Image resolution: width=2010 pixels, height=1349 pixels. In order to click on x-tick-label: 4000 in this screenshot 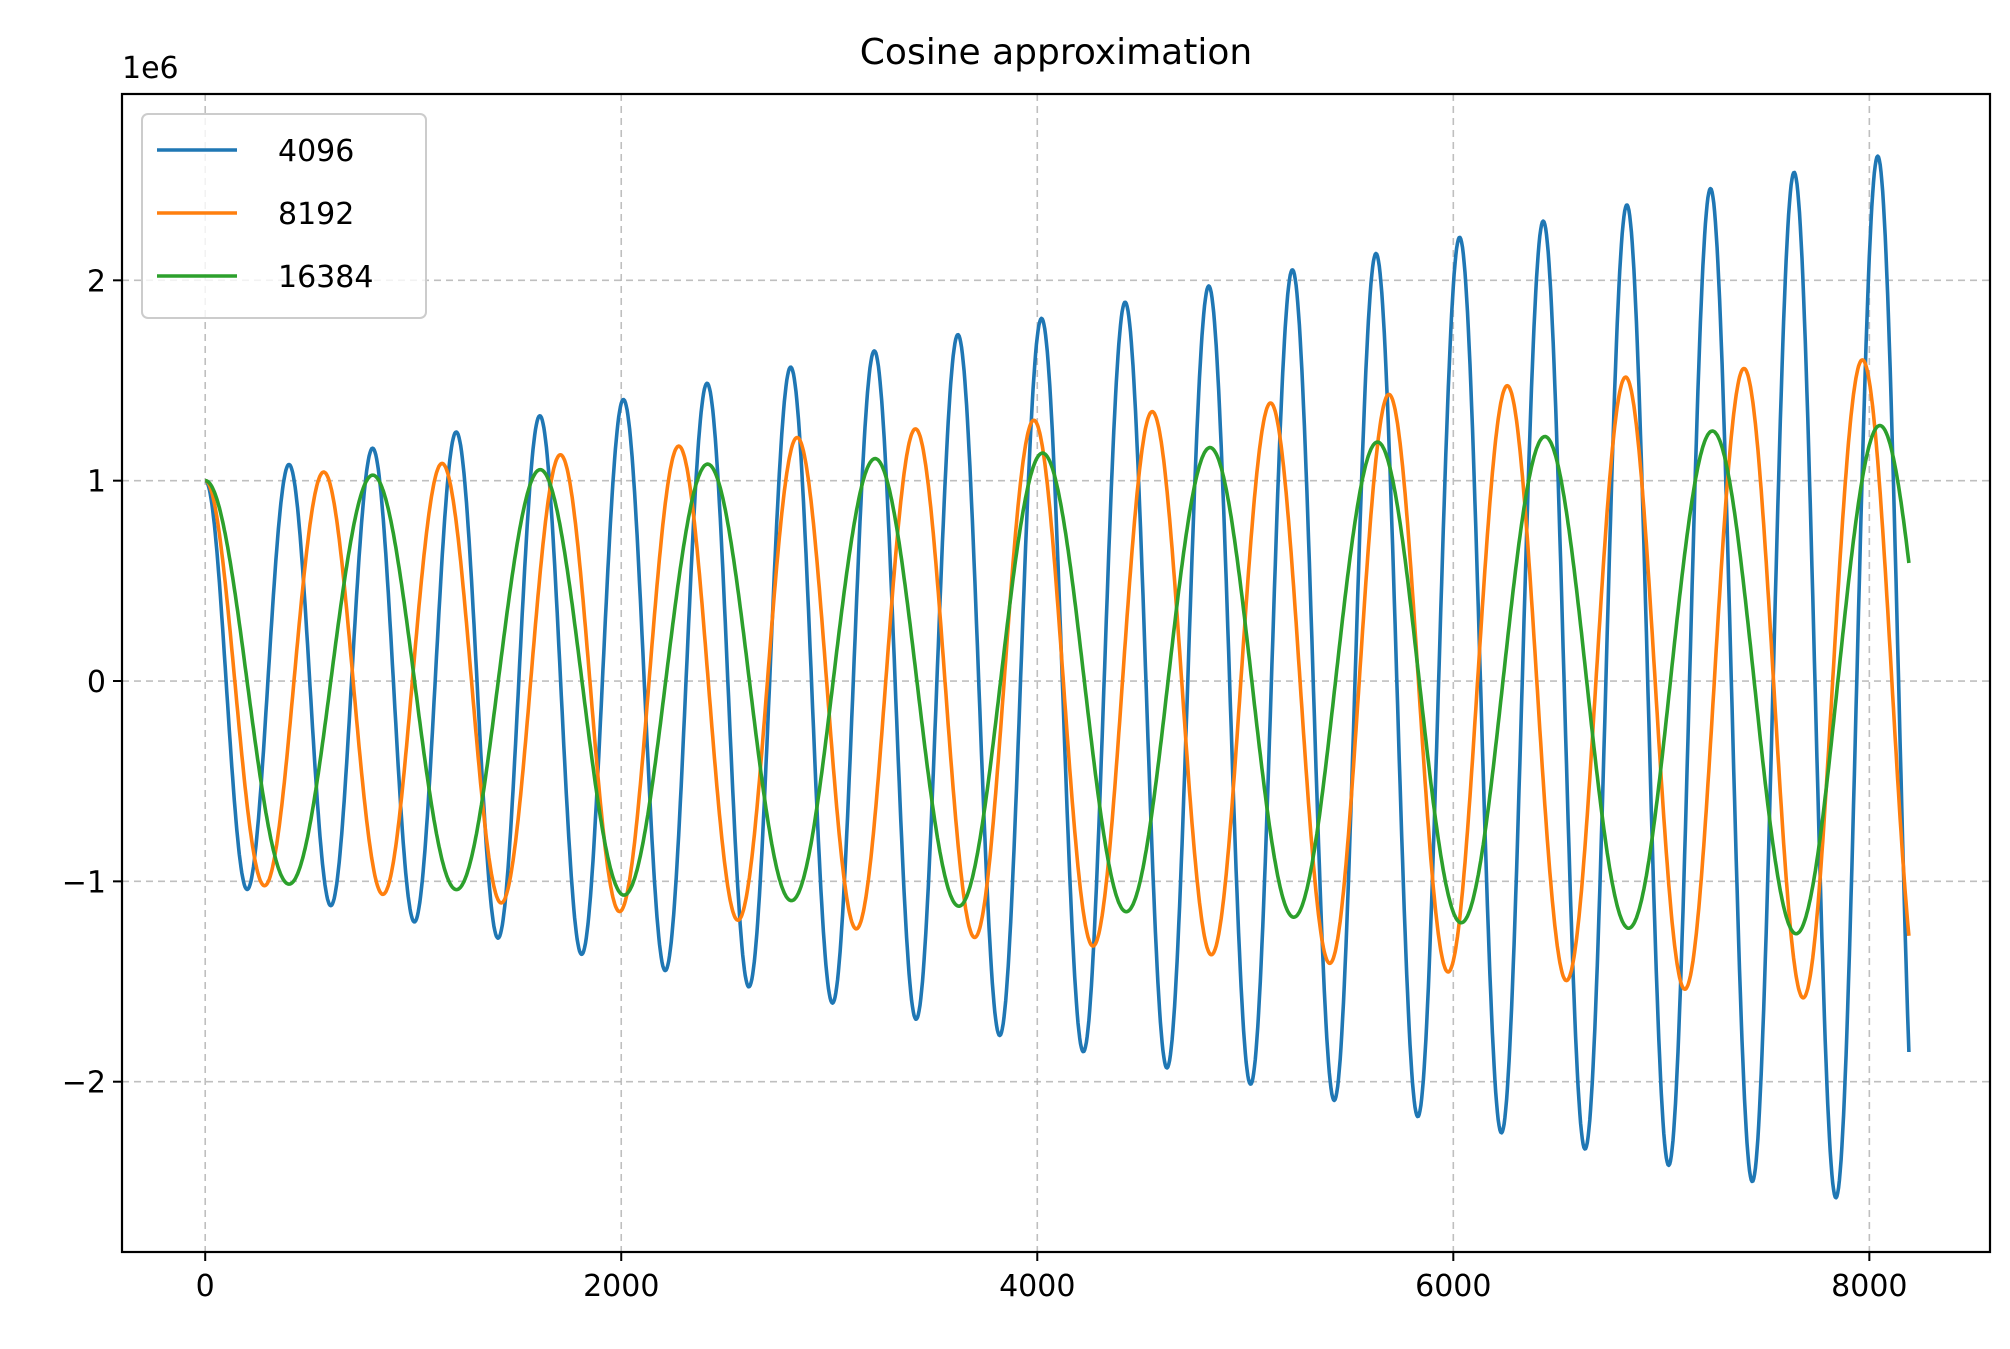, I will do `click(1037, 1286)`.